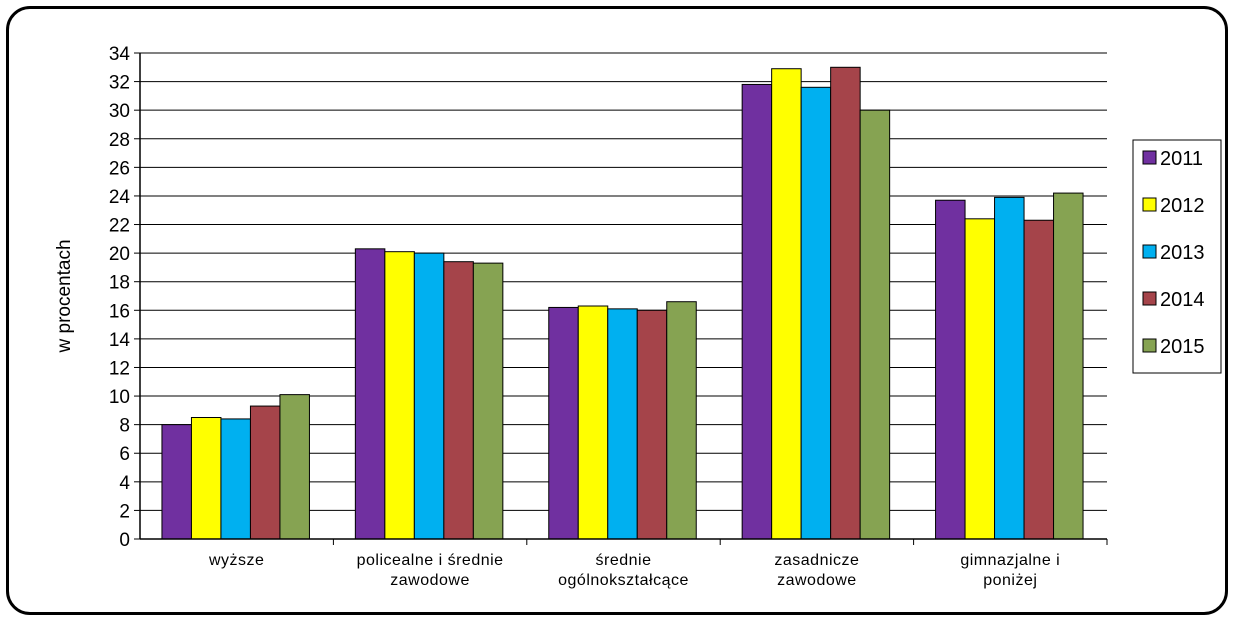  I want to click on legend-swatch-2015, so click(1149, 345).